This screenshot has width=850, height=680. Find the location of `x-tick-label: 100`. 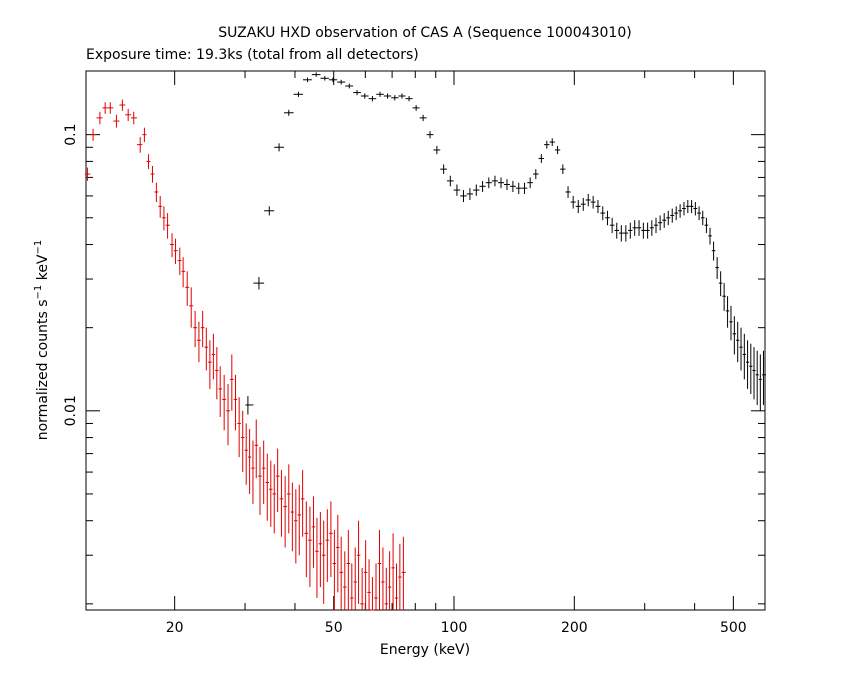

x-tick-label: 100 is located at coordinates (454, 628).